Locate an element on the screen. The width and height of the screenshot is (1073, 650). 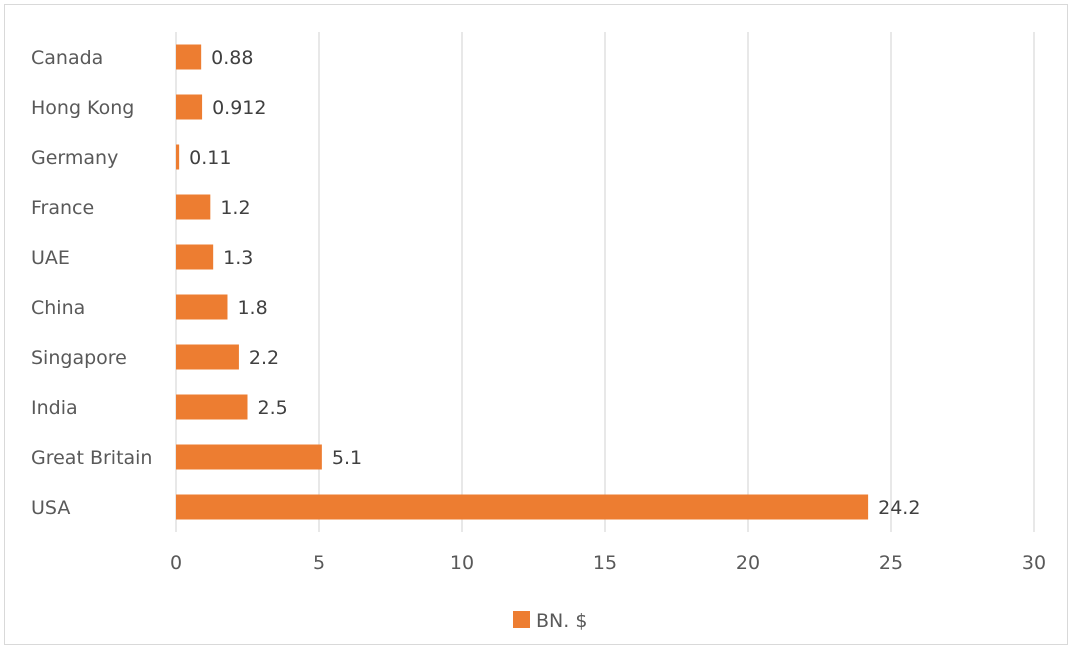
category-label: Hong Kong is located at coordinates (82, 108).